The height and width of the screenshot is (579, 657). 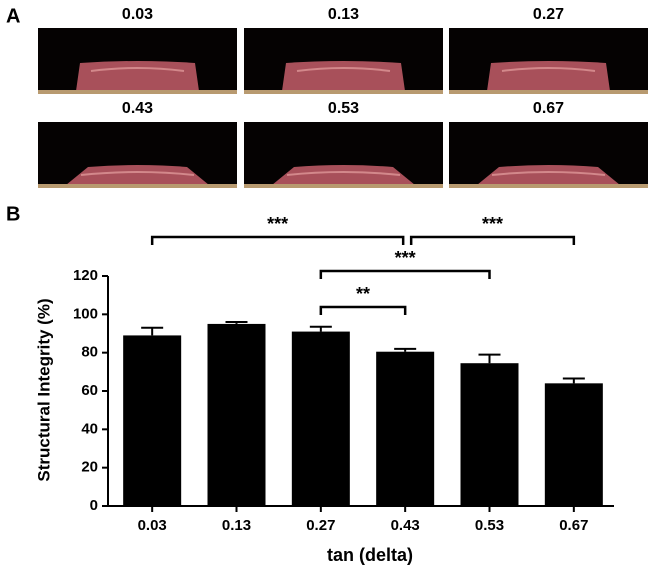 What do you see at coordinates (43, 389) in the screenshot?
I see `y-axis-title: Structural Integrity (%)` at bounding box center [43, 389].